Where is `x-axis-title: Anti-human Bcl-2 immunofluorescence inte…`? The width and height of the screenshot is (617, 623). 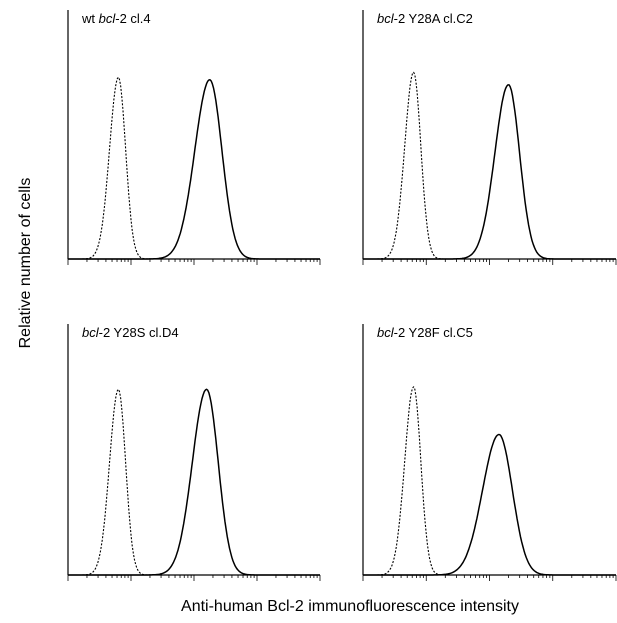 x-axis-title: Anti-human Bcl-2 immunofluorescence inte… is located at coordinates (350, 606).